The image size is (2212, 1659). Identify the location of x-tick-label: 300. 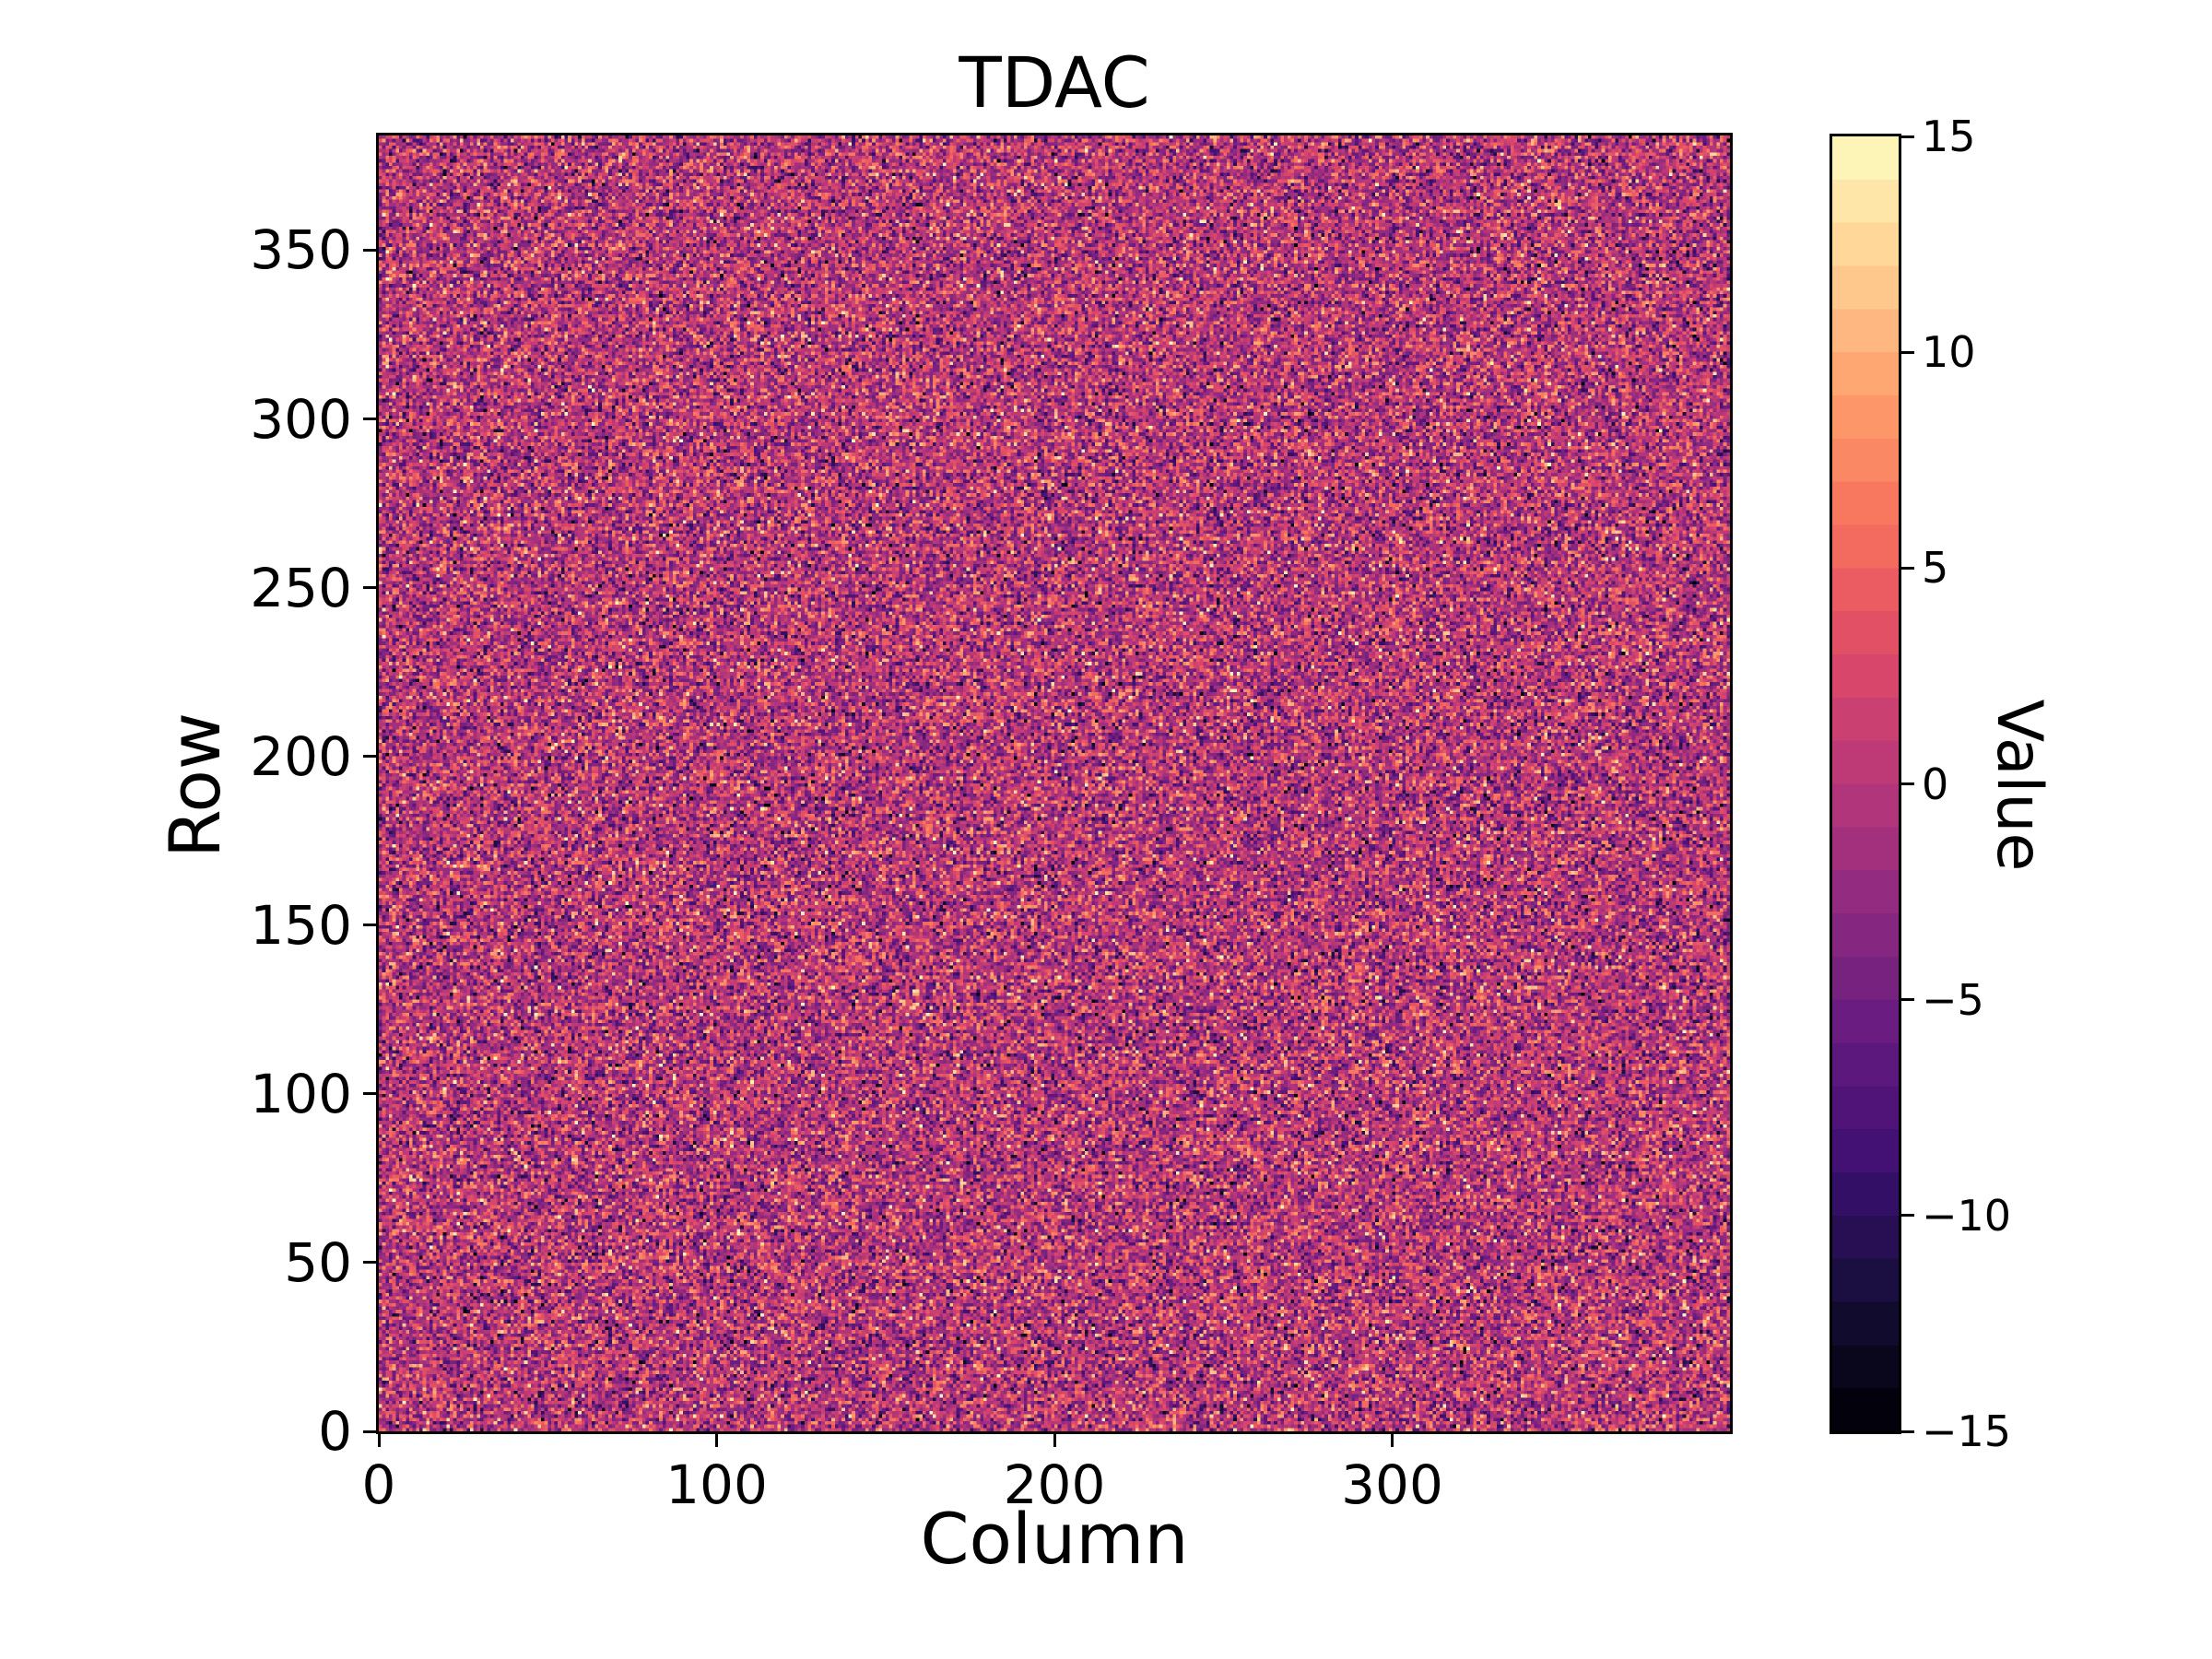
(1392, 1484).